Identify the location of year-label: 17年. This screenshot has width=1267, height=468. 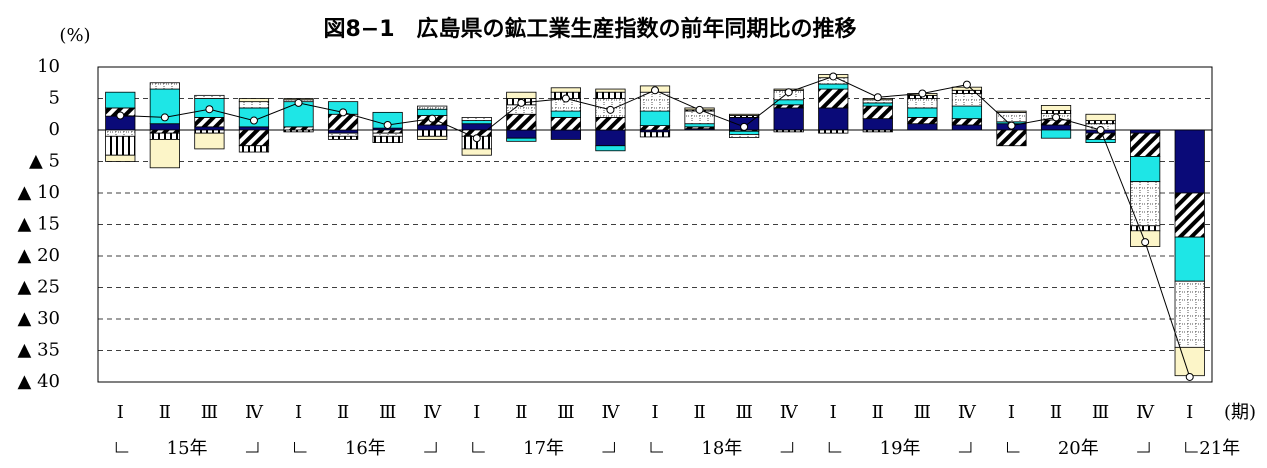
(543, 448).